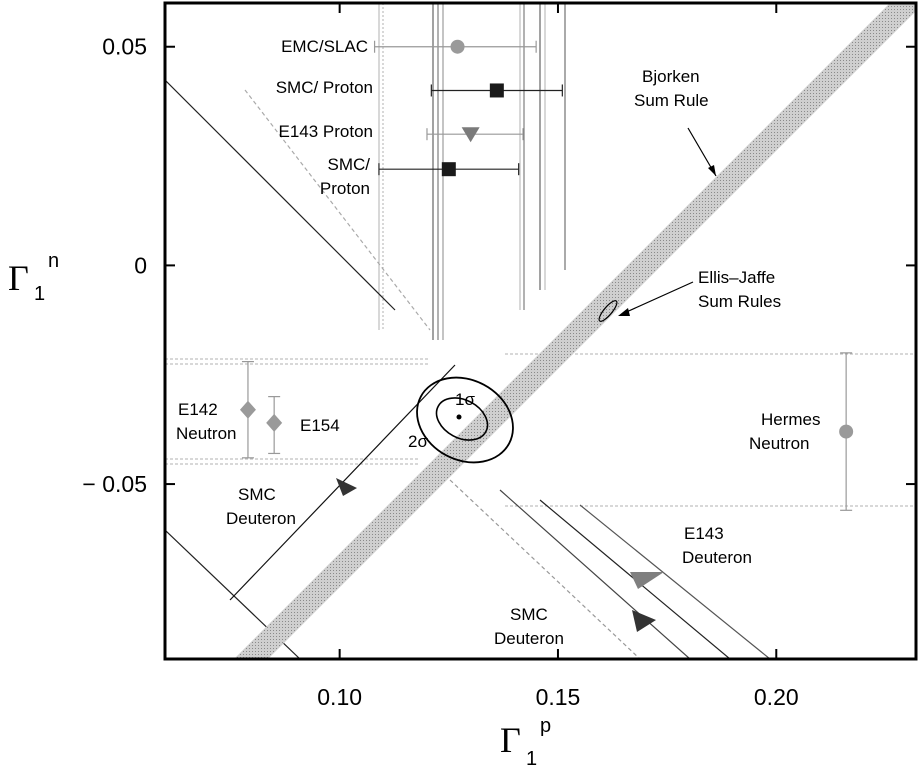 This screenshot has height=773, width=919. What do you see at coordinates (739, 301) in the screenshot?
I see `label-ellis-jaffe-line2: Sum Rules` at bounding box center [739, 301].